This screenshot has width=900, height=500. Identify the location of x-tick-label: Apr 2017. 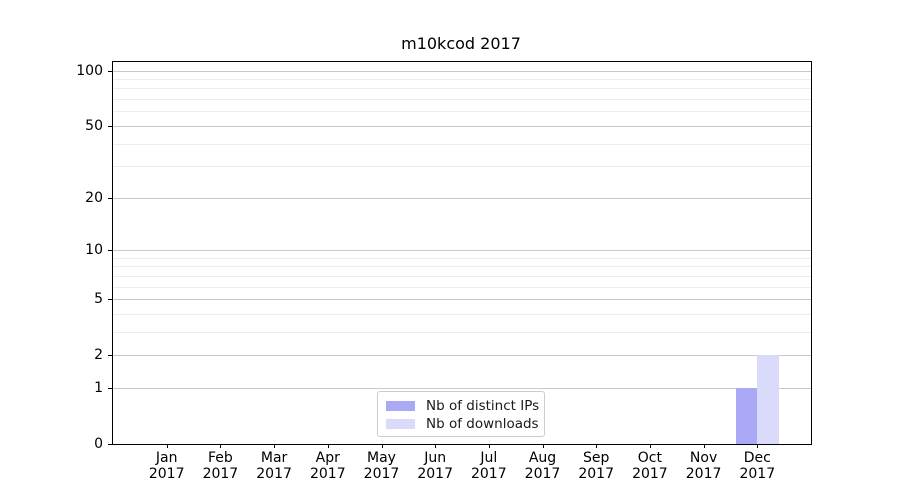
(328, 466).